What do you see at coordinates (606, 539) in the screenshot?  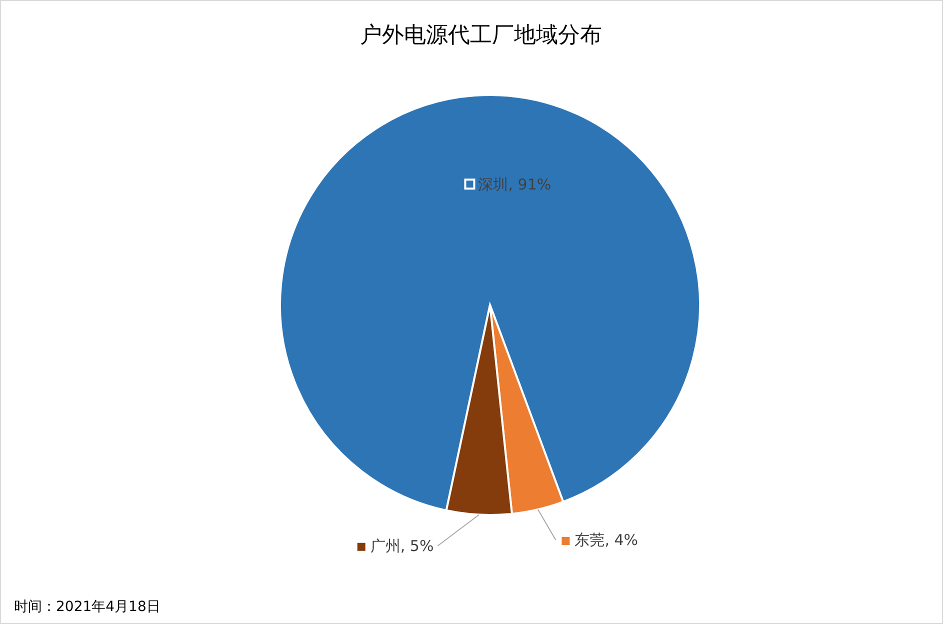 I see `legend-label: 东莞, 4%` at bounding box center [606, 539].